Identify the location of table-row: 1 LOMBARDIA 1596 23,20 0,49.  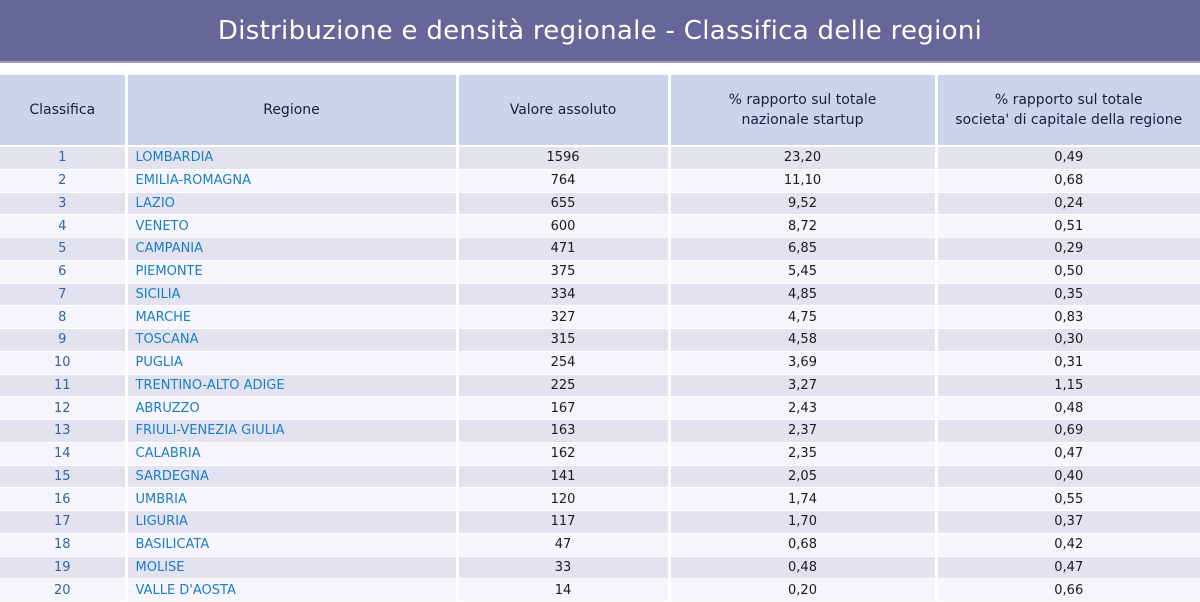
(600, 158).